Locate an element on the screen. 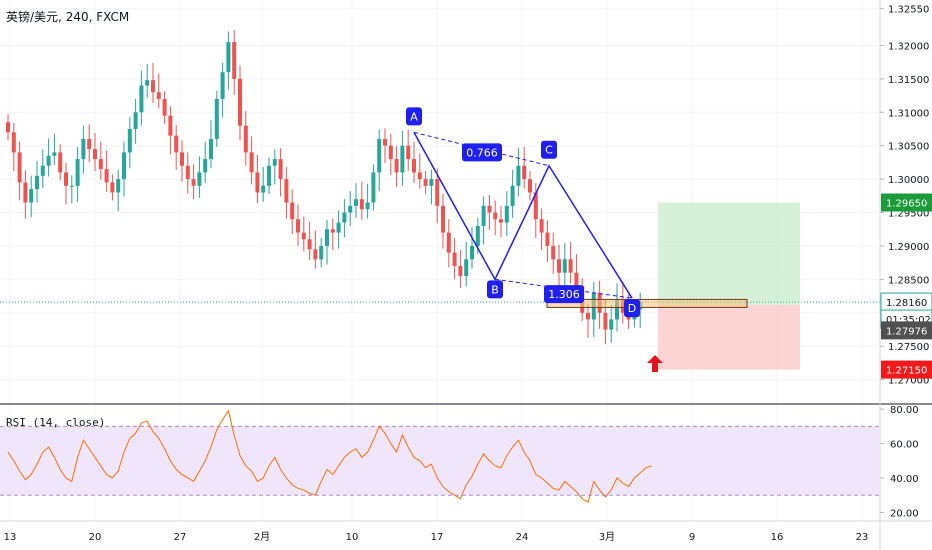 This screenshot has width=932, height=550. stop-zone is located at coordinates (729, 337).